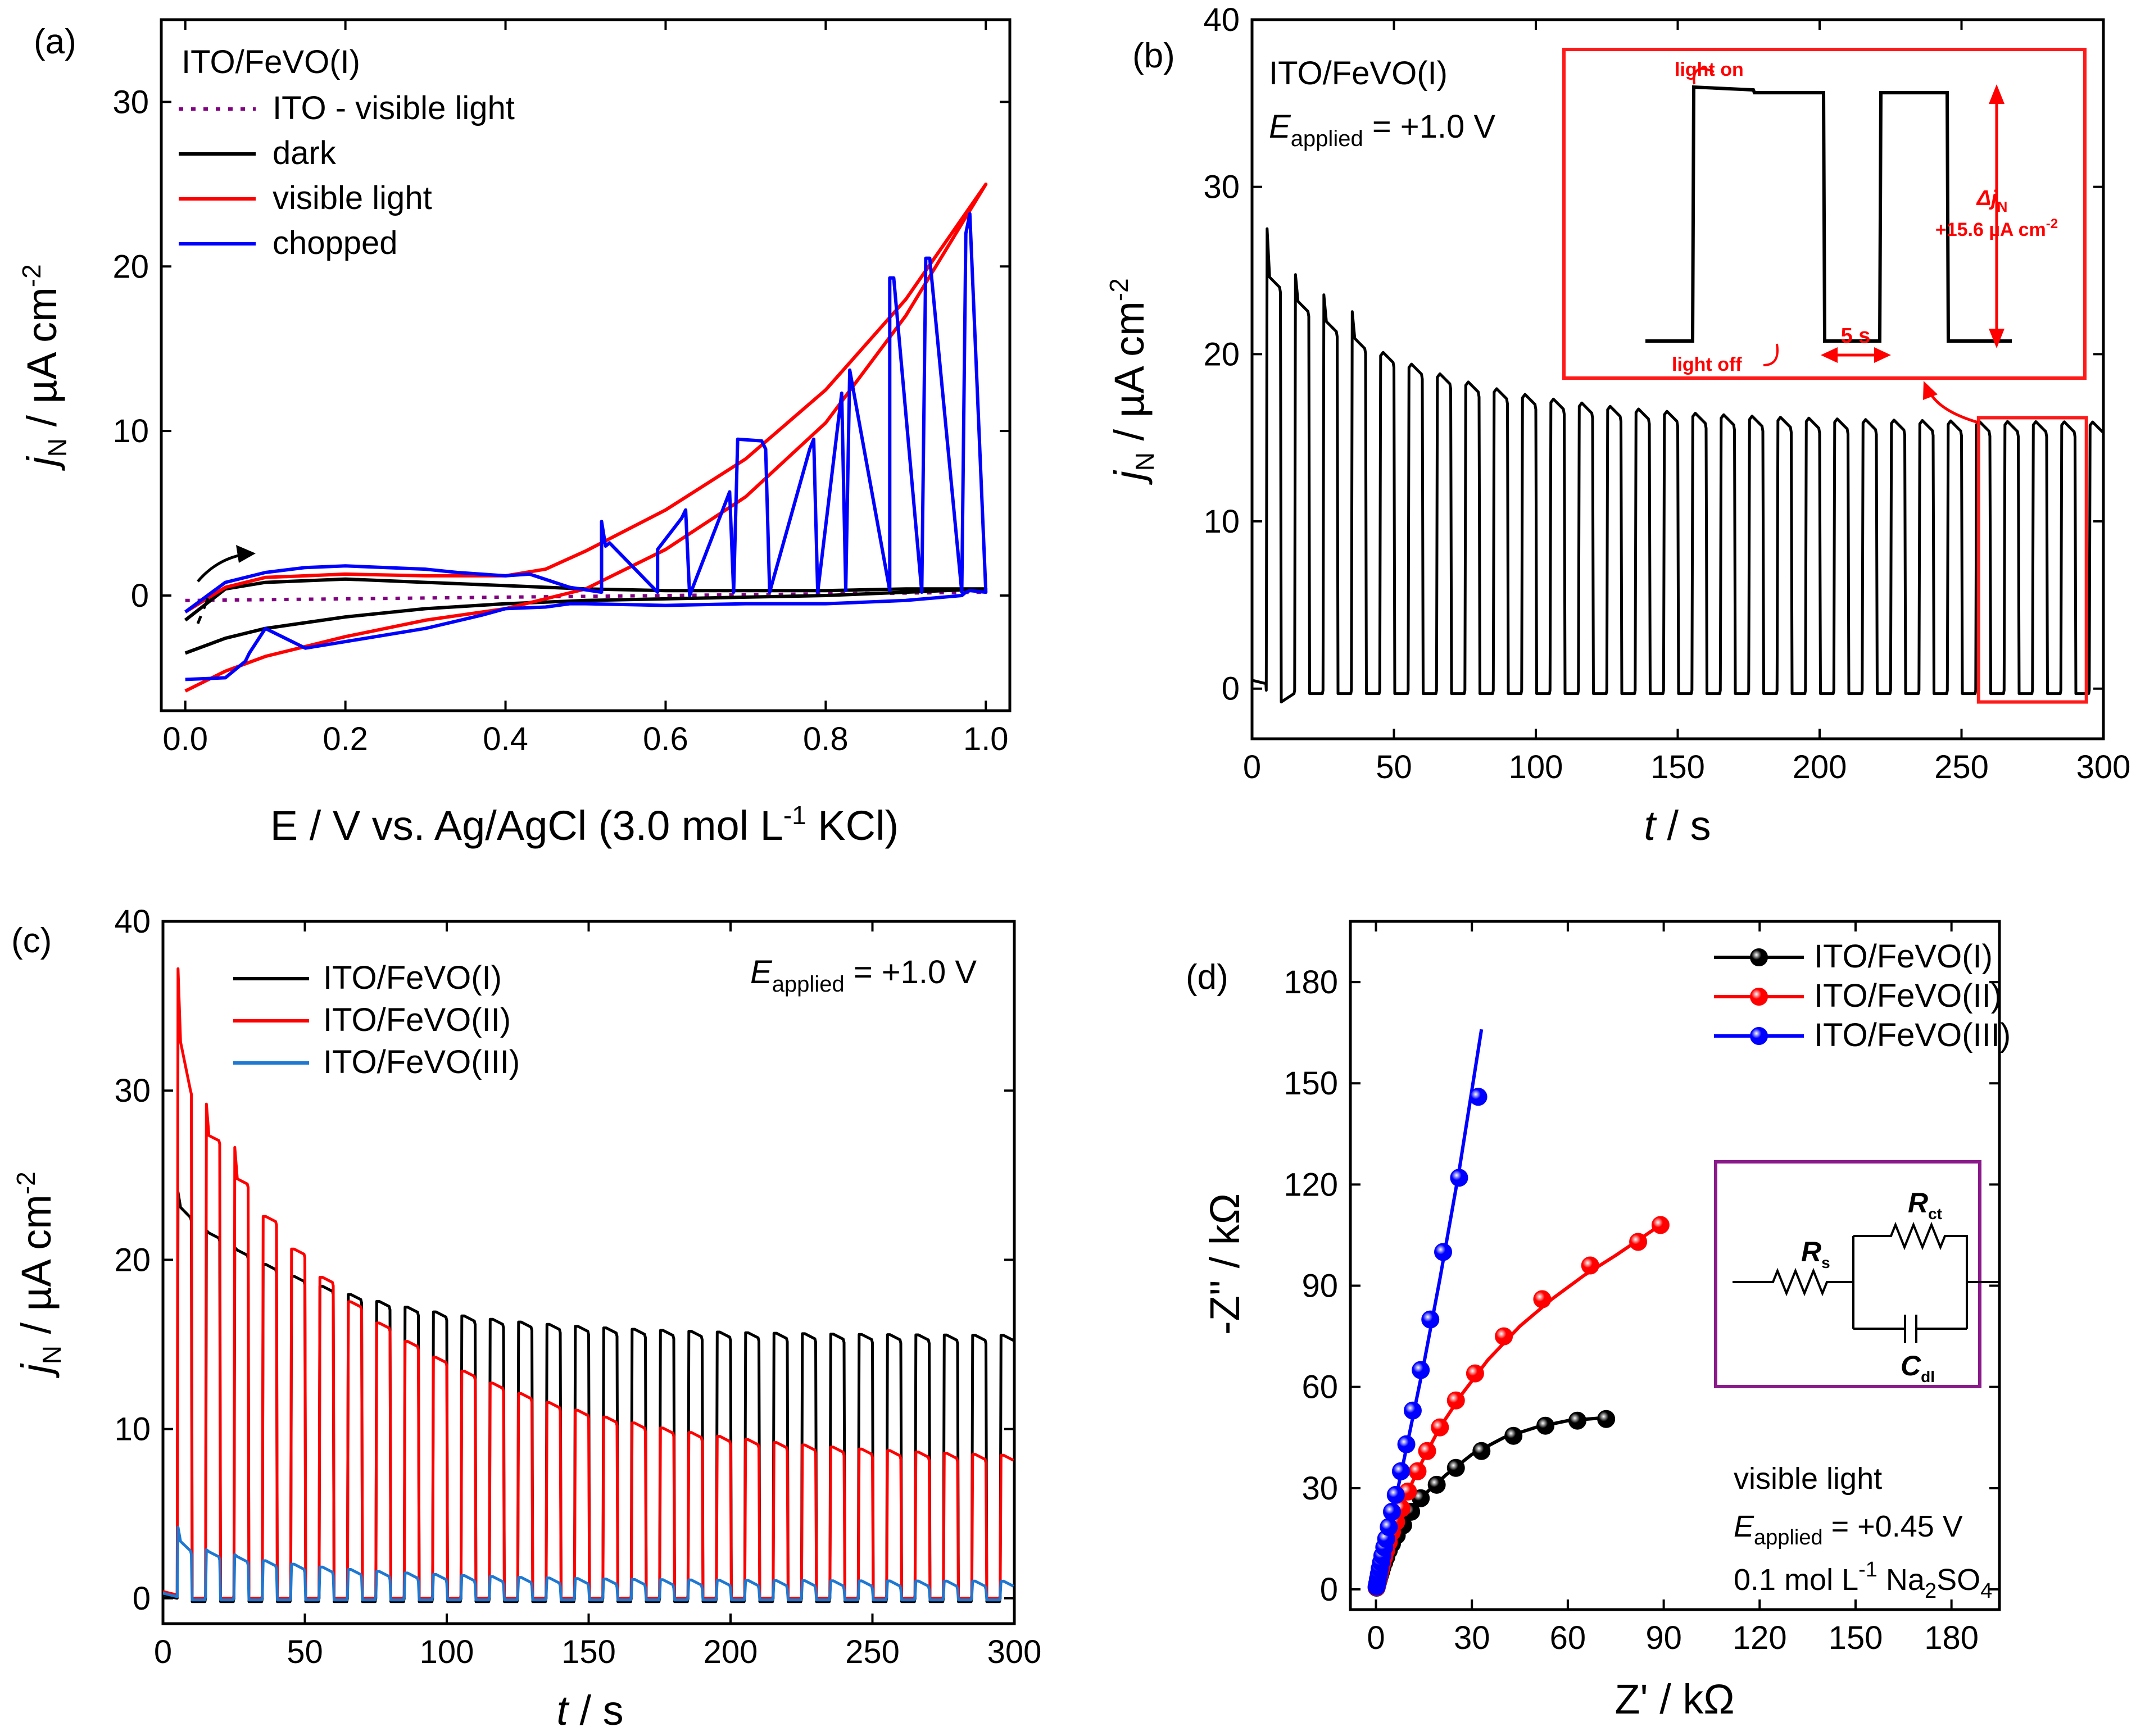 The image size is (2136, 1736). What do you see at coordinates (163, 1652) in the screenshot?
I see `x-tick-label: 0` at bounding box center [163, 1652].